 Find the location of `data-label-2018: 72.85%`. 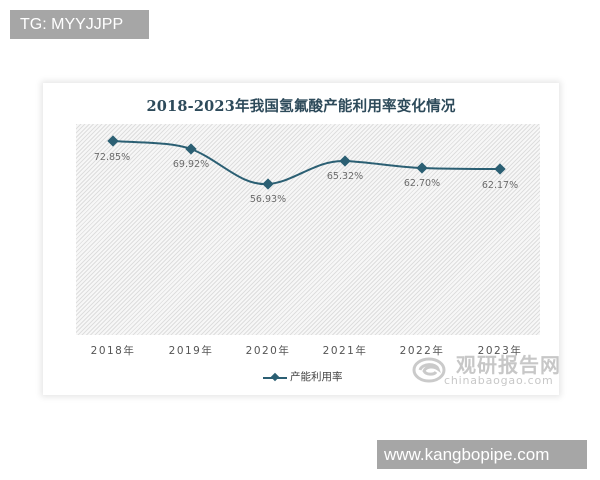

data-label-2018: 72.85% is located at coordinates (112, 157).